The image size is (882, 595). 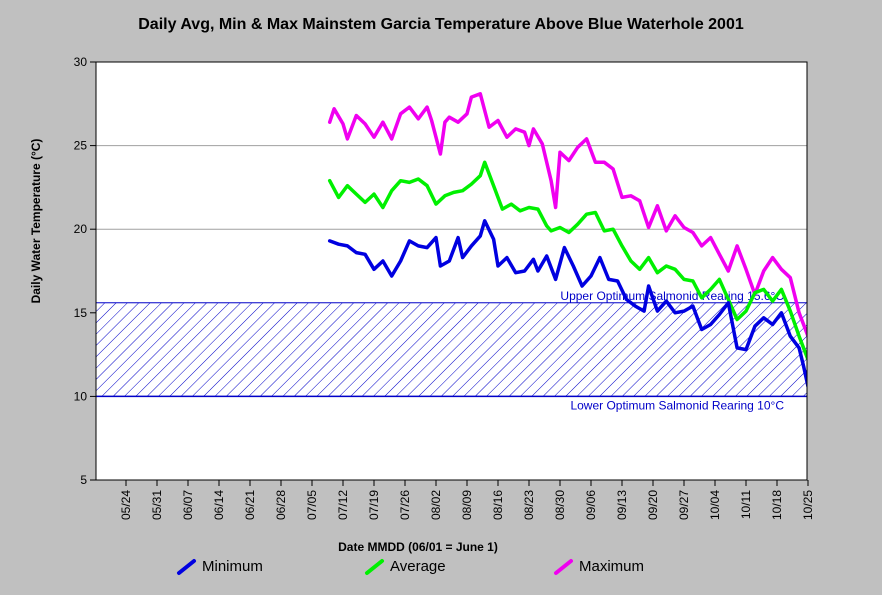 What do you see at coordinates (81, 62) in the screenshot?
I see `y-tick-label-30: 30` at bounding box center [81, 62].